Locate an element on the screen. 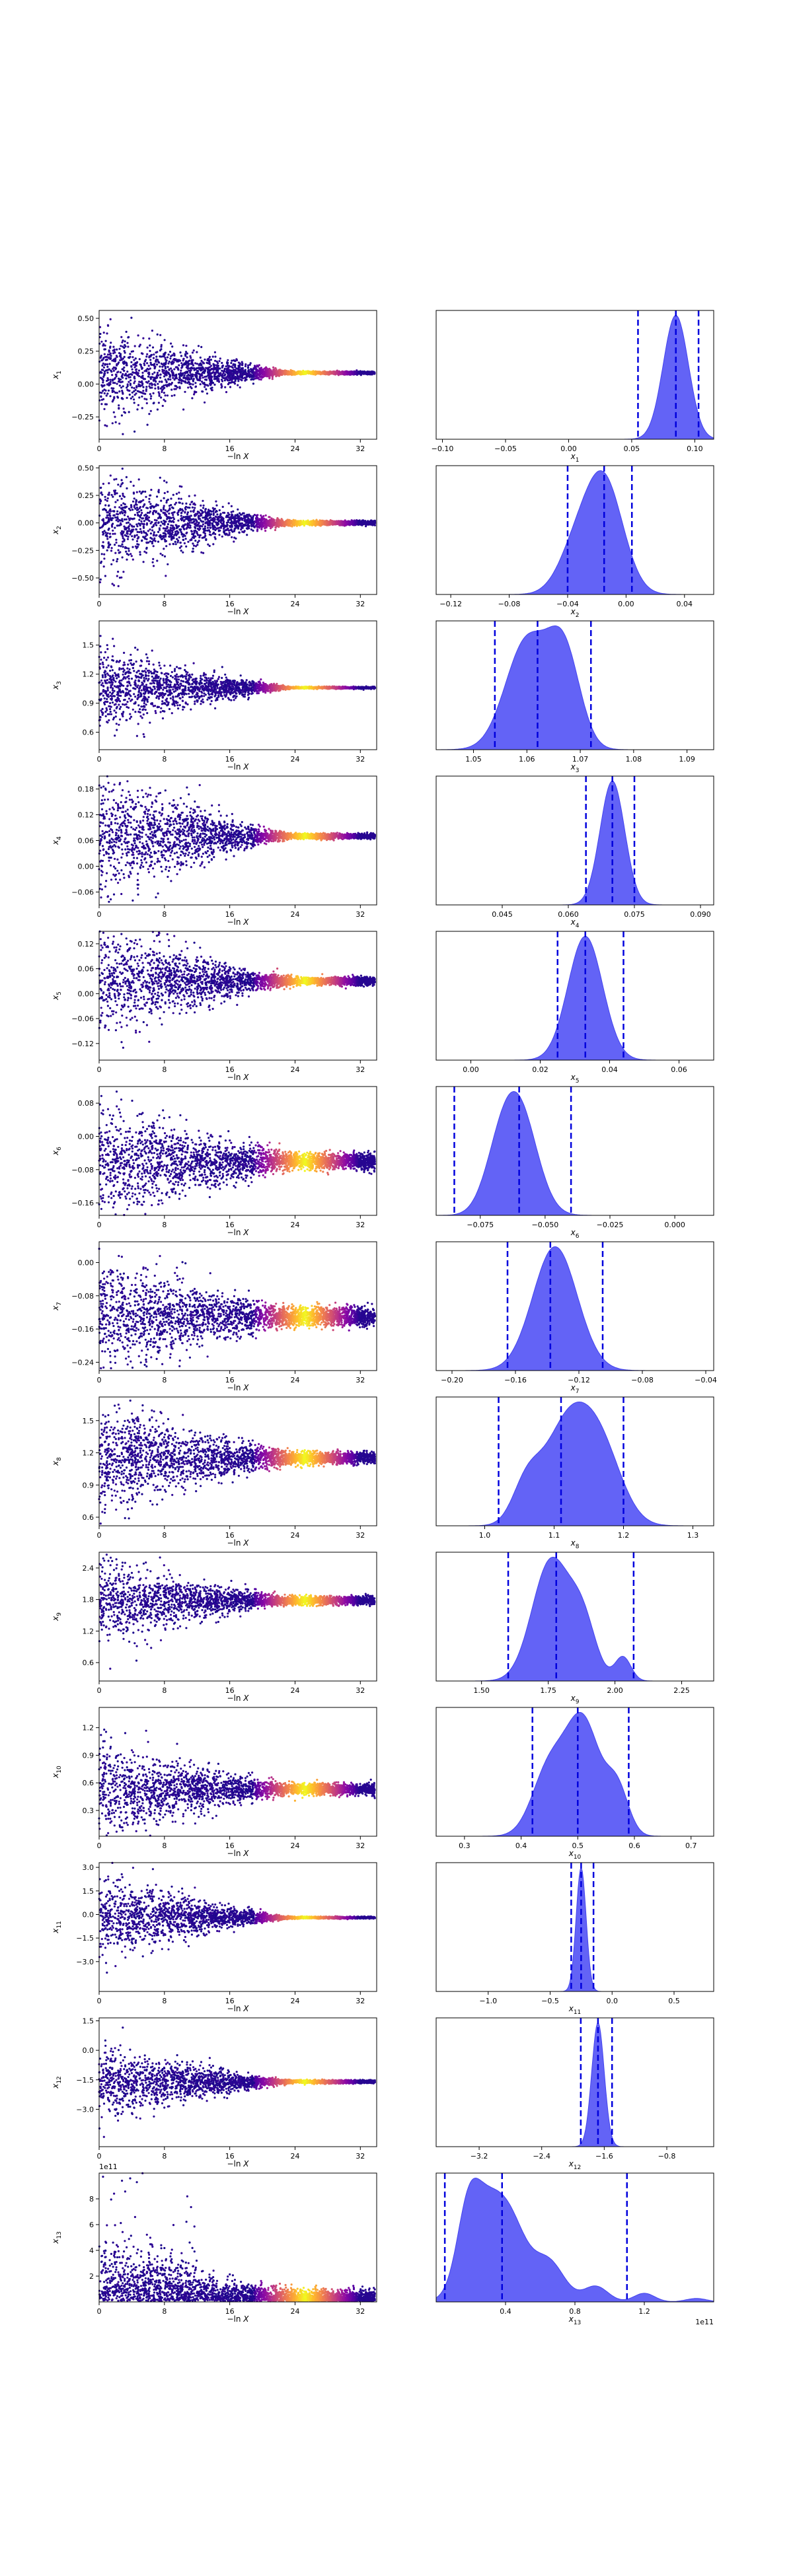 The image size is (793, 2576). y-tick-label: 0.50 is located at coordinates (86, 319).